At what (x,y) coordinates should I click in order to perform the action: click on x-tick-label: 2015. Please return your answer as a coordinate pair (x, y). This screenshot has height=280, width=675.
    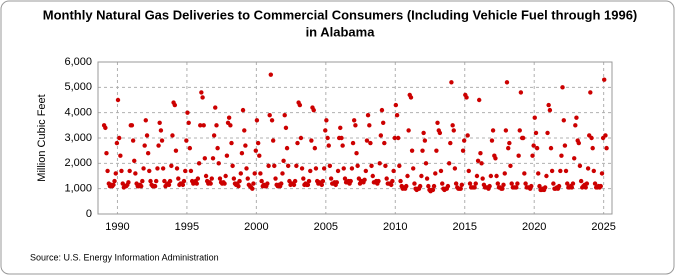
    Looking at the image, I should click on (465, 227).